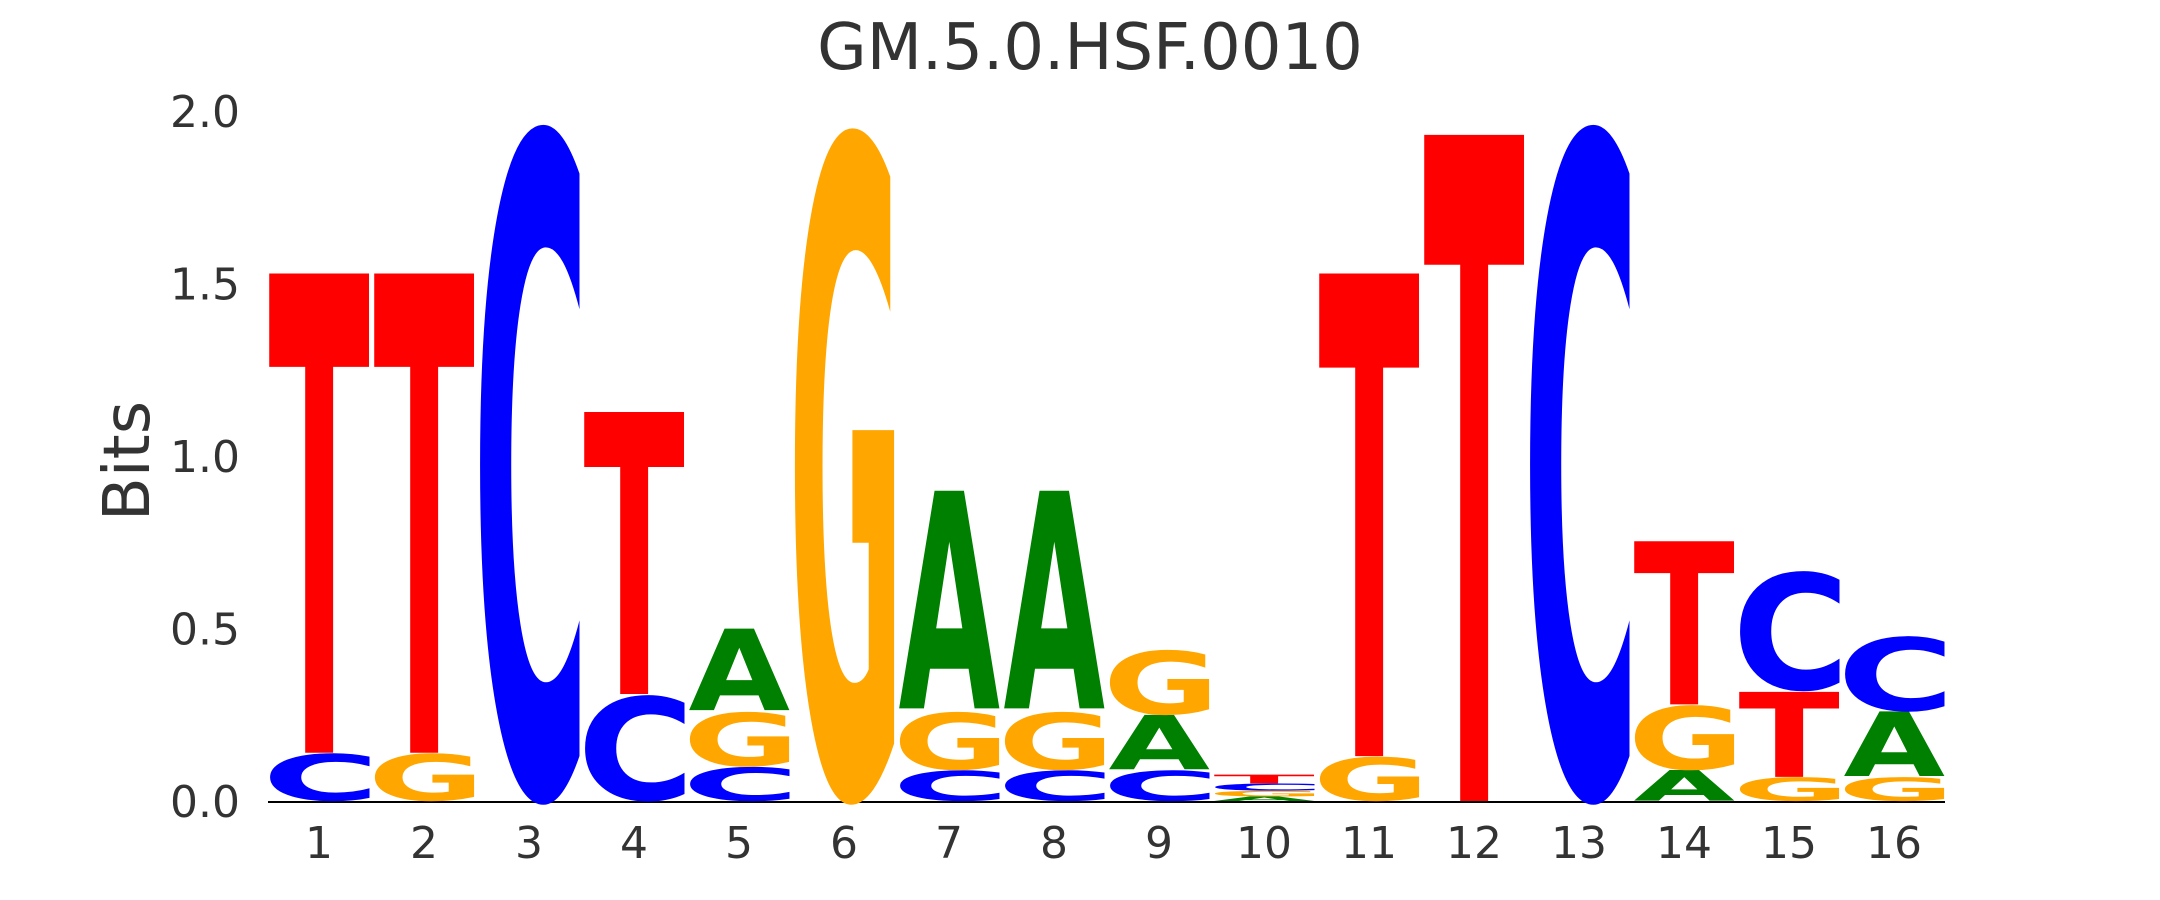 This screenshot has height=900, width=2160. I want to click on x-tick-label: 9, so click(1159, 843).